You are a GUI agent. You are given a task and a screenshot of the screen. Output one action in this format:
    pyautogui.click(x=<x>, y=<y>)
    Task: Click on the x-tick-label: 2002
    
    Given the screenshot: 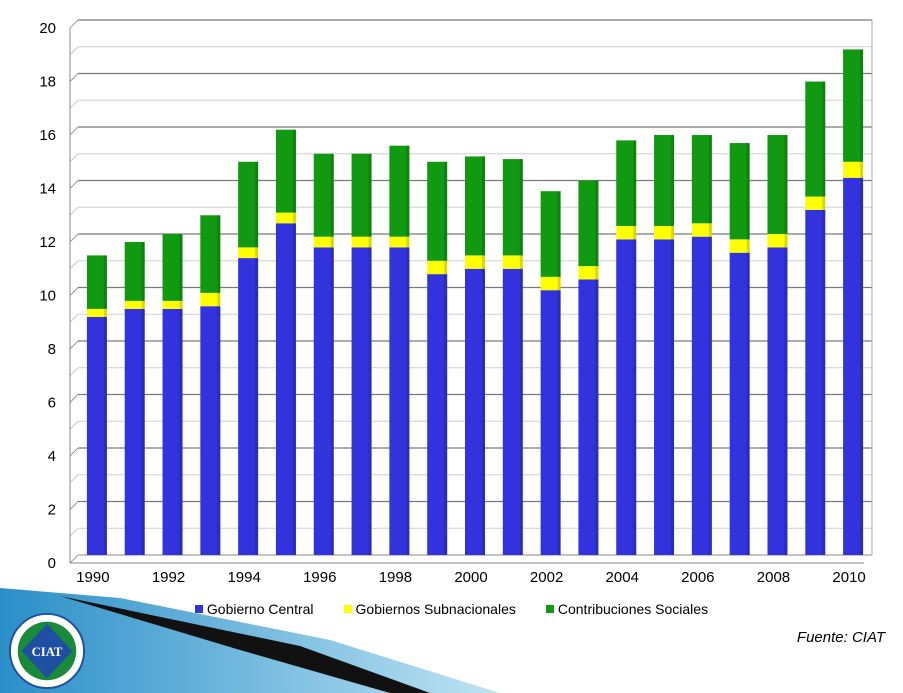 What is the action you would take?
    pyautogui.click(x=546, y=577)
    